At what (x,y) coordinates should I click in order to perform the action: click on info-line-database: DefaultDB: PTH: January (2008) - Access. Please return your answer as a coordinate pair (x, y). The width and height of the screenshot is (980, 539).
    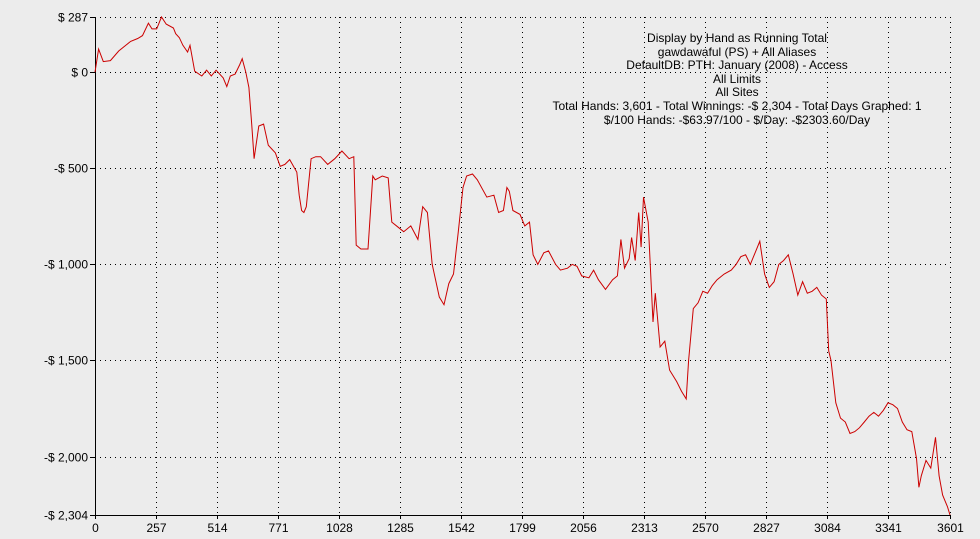
    Looking at the image, I should click on (736, 65).